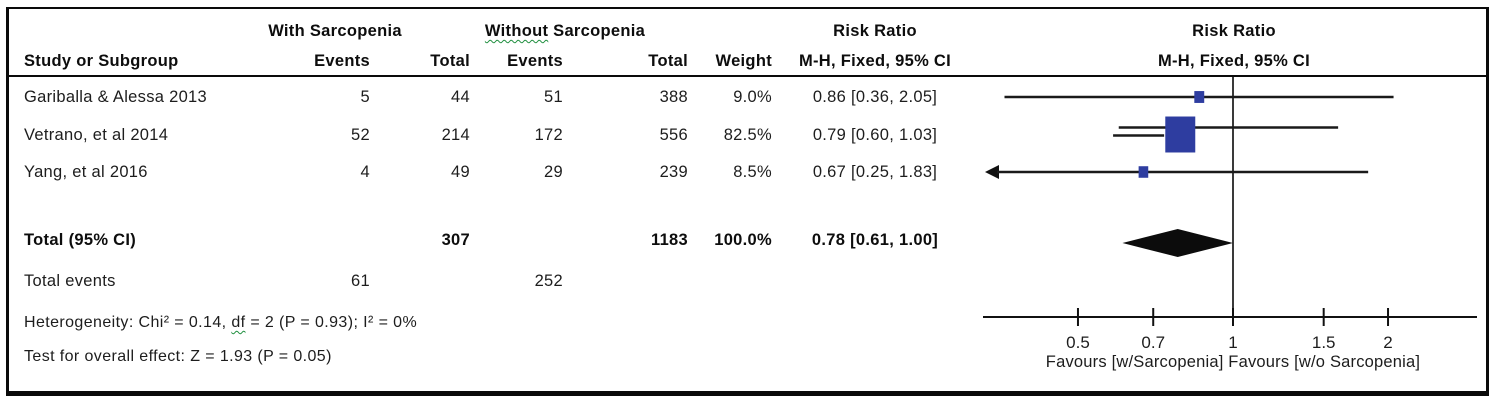 This screenshot has width=1500, height=401. I want to click on risk-ratio-ci-text: 0.86 [0.36, 2.05], so click(875, 97).